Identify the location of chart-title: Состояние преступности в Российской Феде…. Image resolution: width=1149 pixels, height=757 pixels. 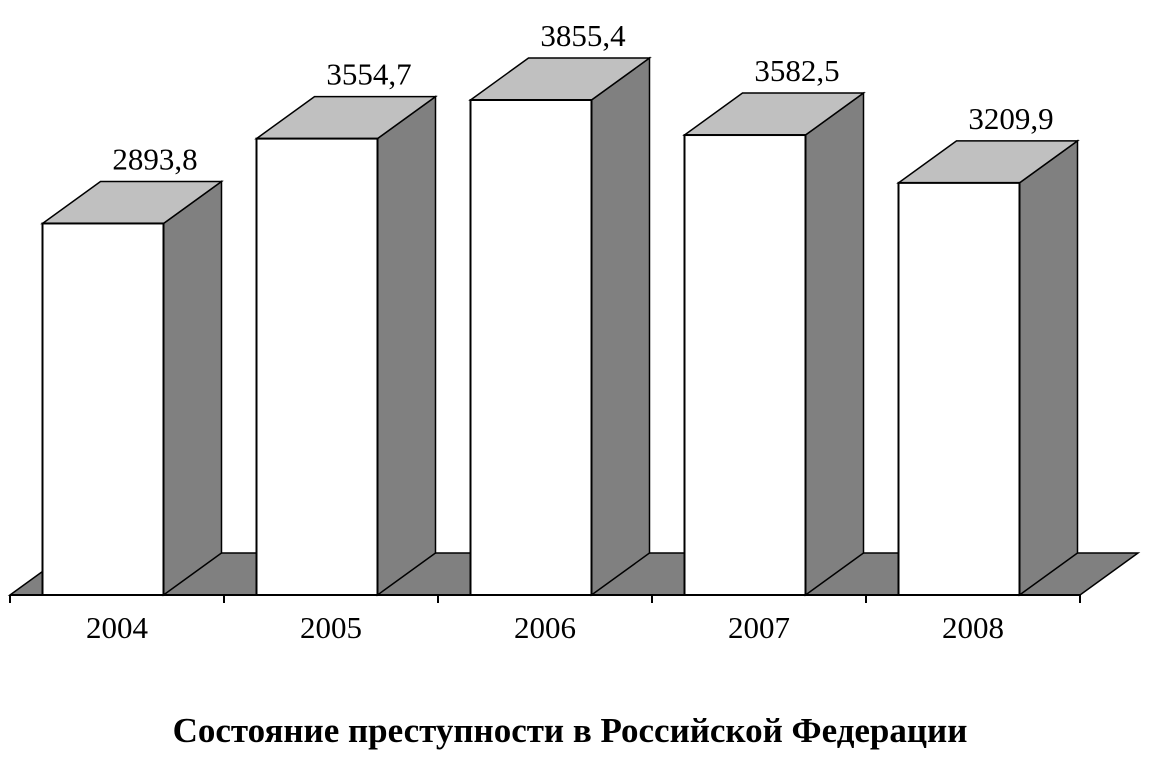
(570, 730).